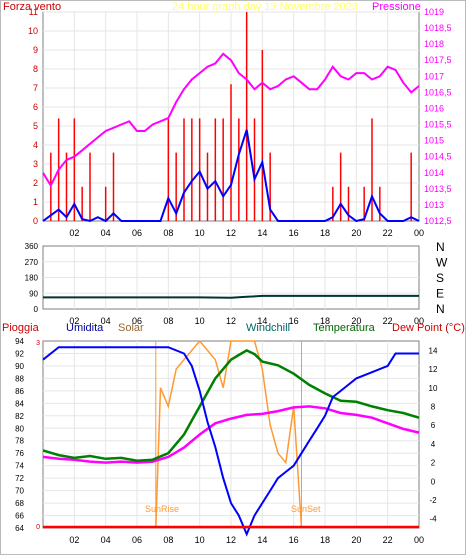 The width and height of the screenshot is (466, 555). I want to click on wind-average-line, so click(231, 176).